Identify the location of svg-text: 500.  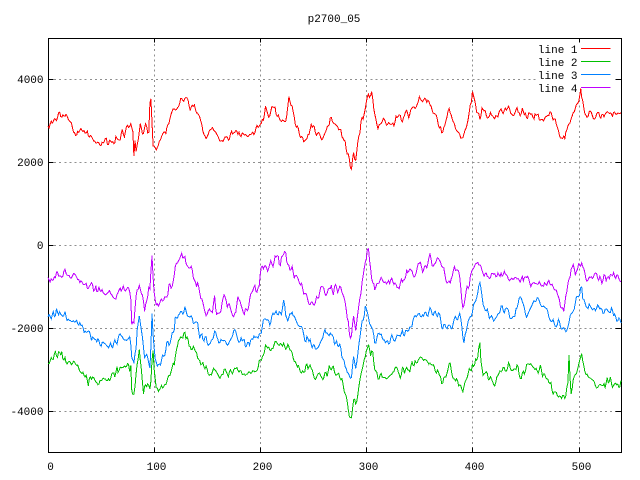
(582, 468).